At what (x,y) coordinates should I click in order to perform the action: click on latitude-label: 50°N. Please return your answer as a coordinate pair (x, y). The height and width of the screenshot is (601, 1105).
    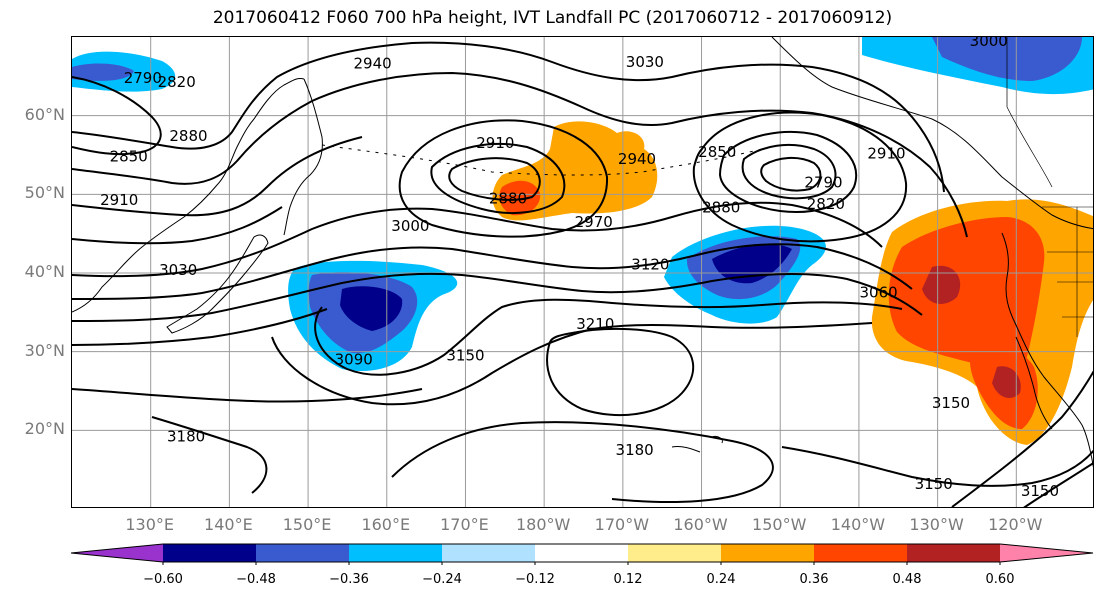
    Looking at the image, I should click on (44, 193).